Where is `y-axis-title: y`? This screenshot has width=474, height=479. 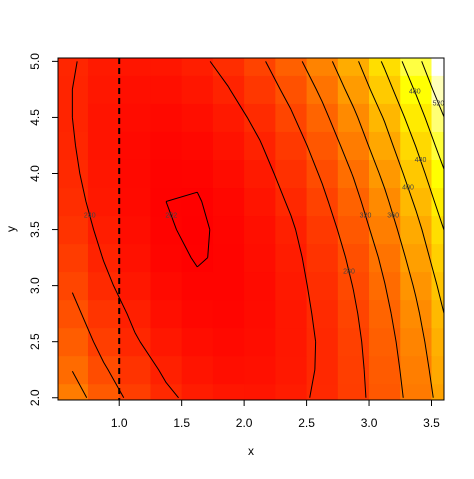
y-axis-title: y is located at coordinates (11, 229).